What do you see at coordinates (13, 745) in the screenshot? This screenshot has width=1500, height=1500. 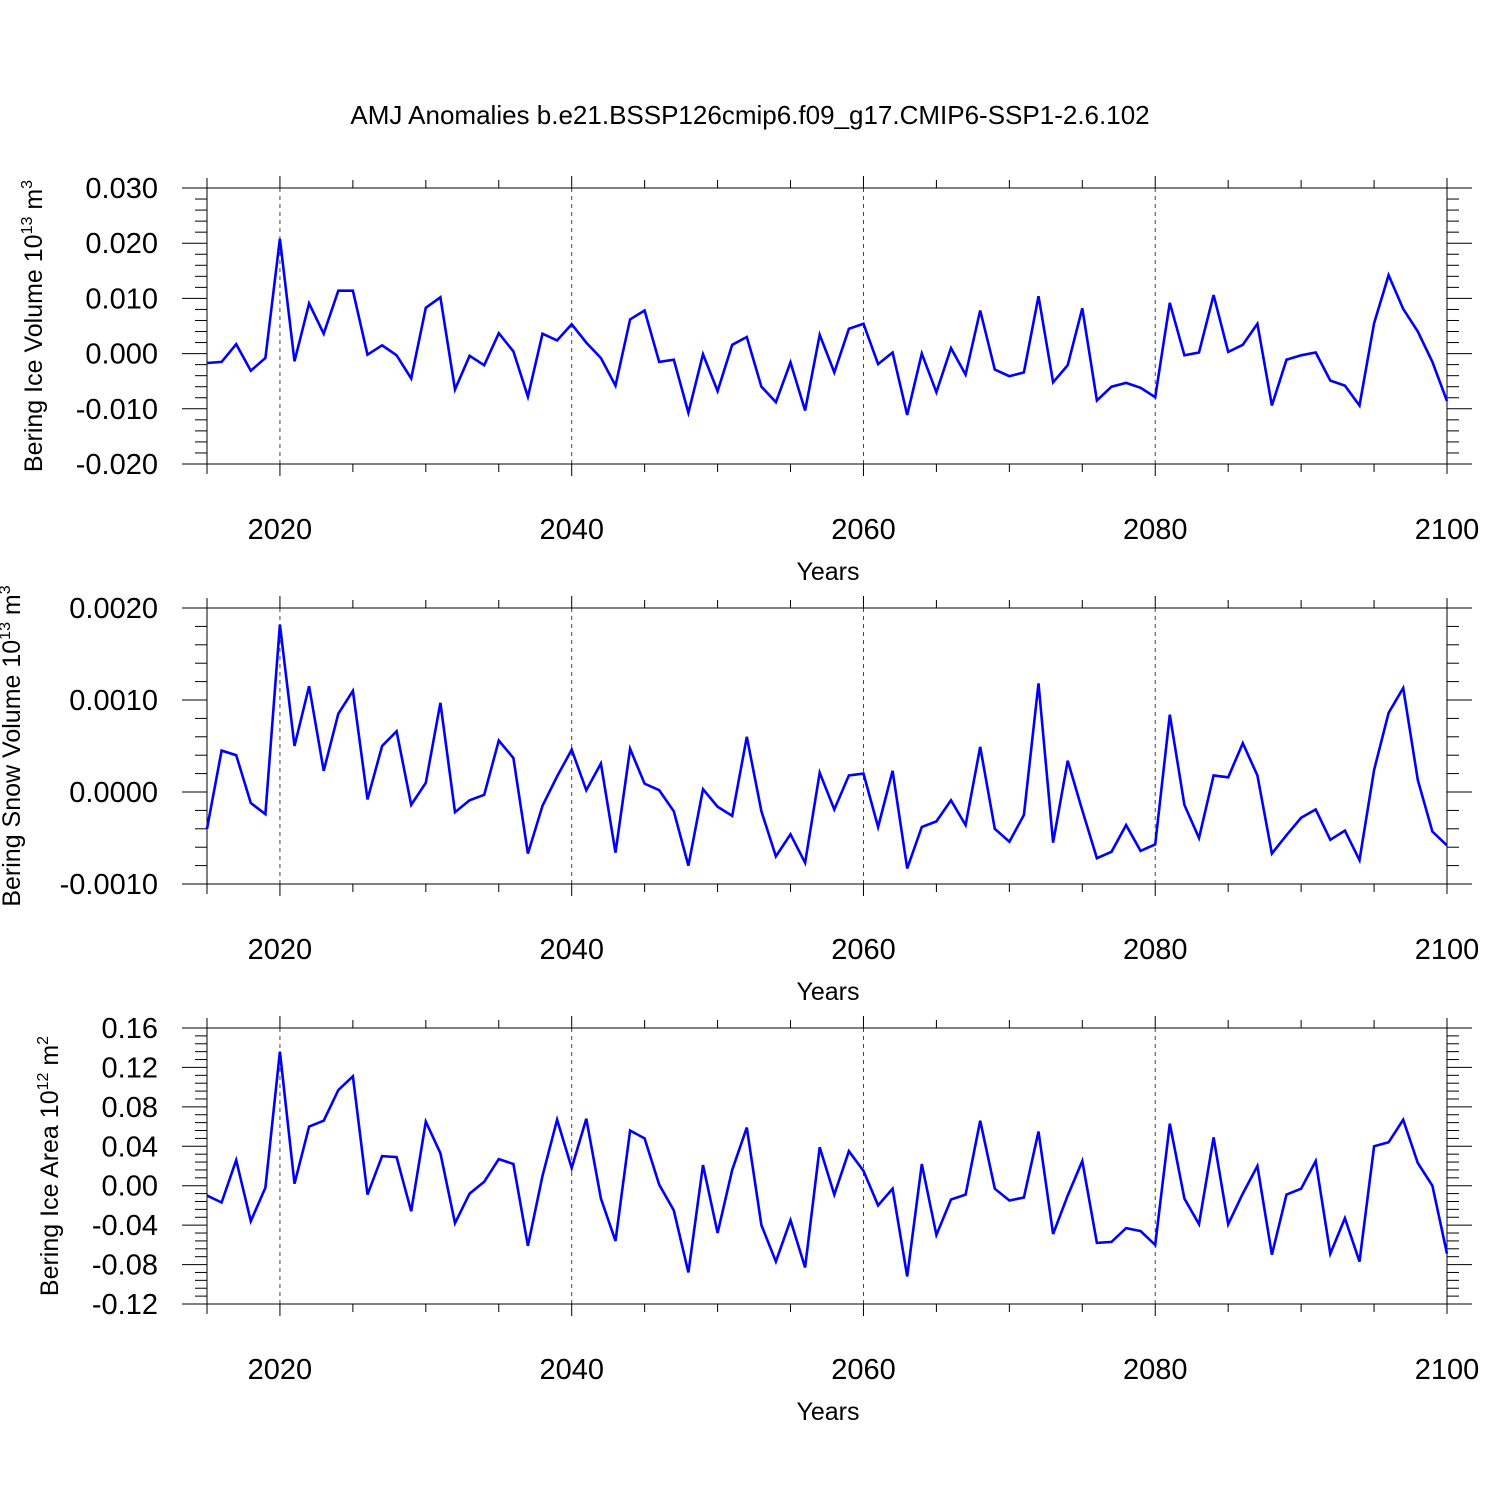 I see `y-axis-label: Bering Snow Volume 1013 m3` at bounding box center [13, 745].